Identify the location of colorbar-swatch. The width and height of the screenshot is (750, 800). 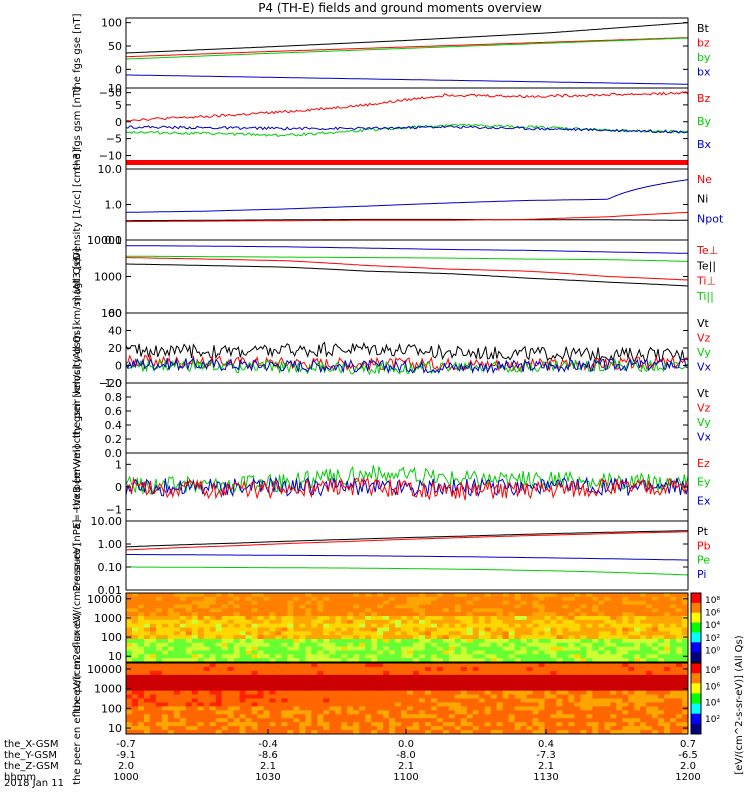
(696, 647).